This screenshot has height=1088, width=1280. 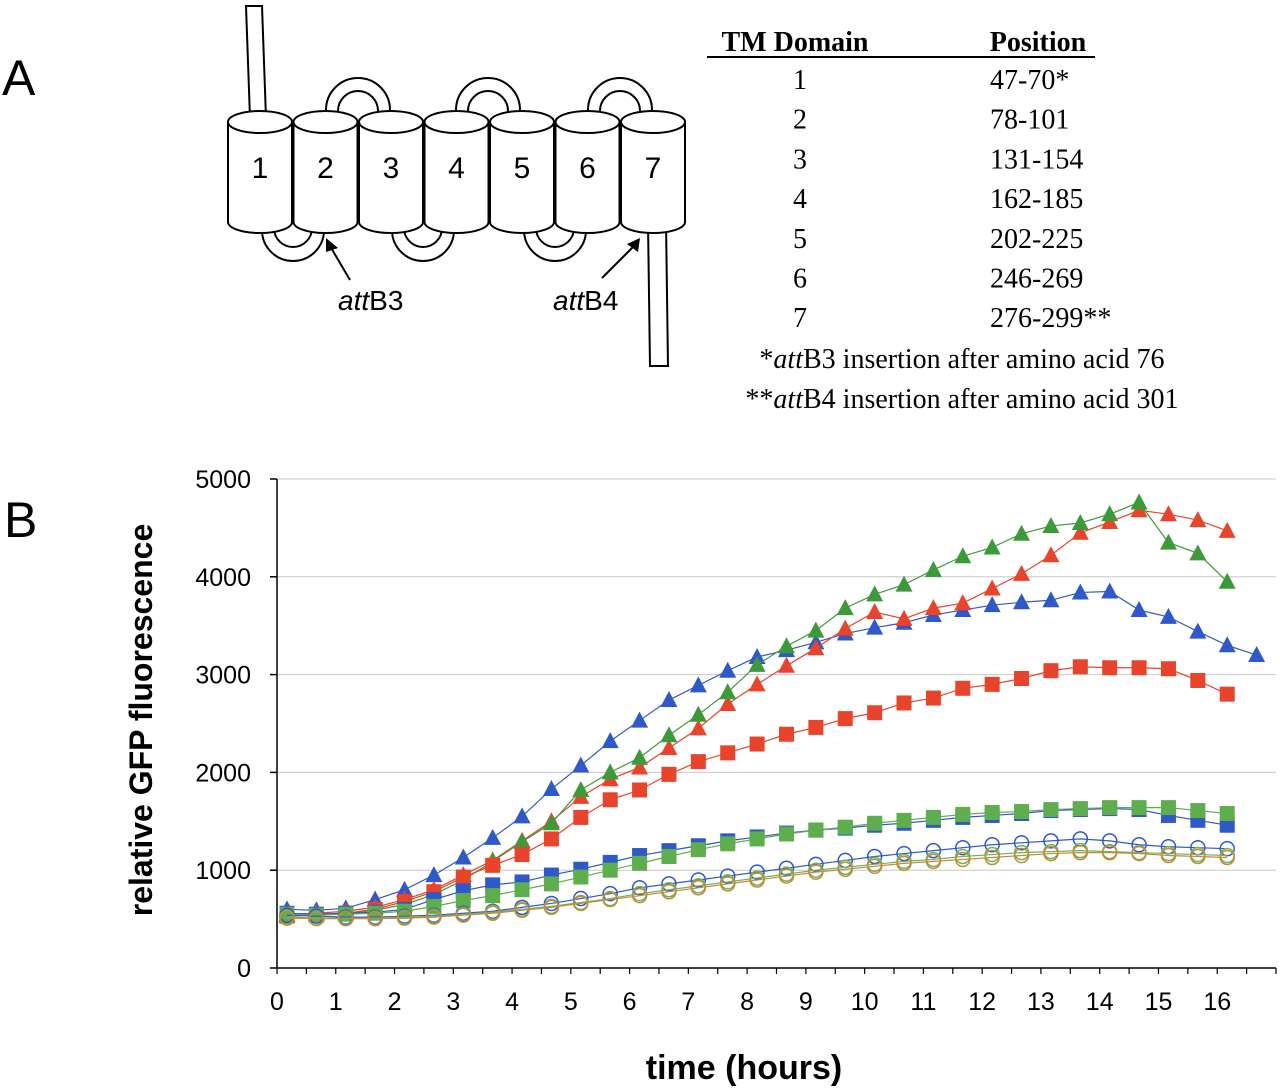 I want to click on table-cell-domain: 5, so click(x=800, y=239).